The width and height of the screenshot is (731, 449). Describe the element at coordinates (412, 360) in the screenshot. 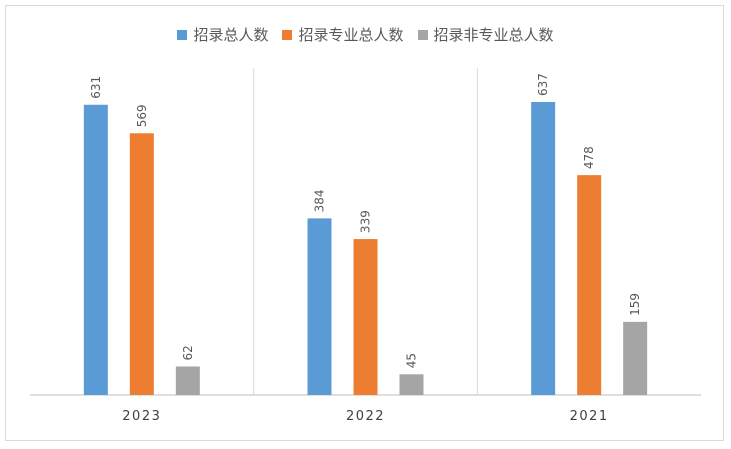

I see `data-label: 45` at that location.